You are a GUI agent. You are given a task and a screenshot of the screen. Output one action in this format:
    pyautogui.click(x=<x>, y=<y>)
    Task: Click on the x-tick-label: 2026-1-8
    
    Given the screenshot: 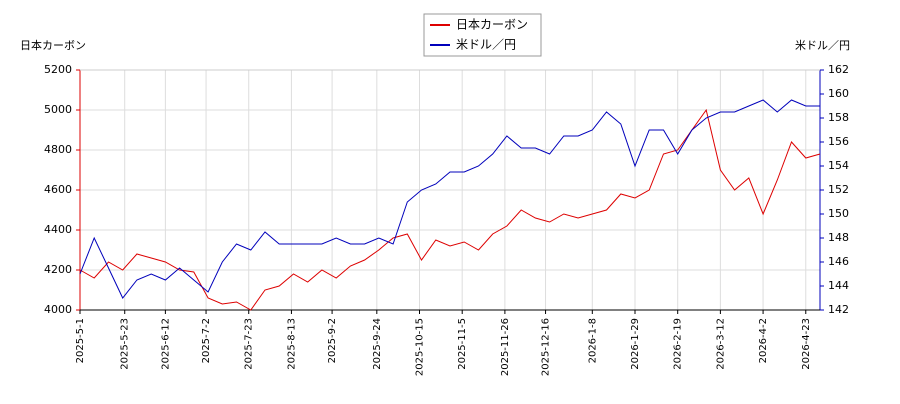 What is the action you would take?
    pyautogui.click(x=592, y=340)
    